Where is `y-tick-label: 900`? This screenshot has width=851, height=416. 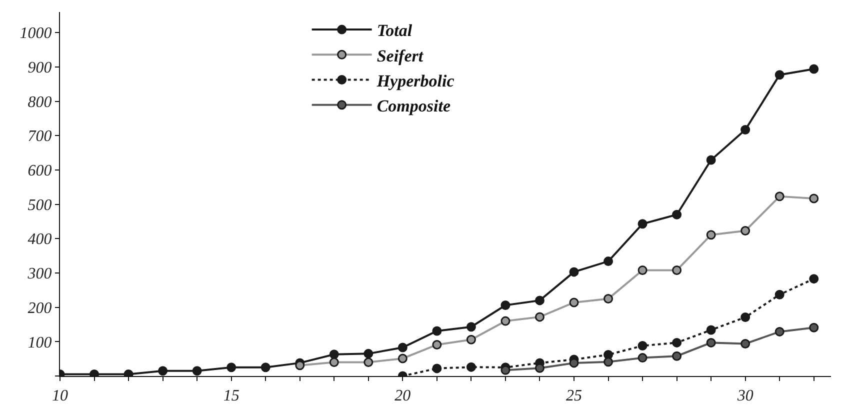 y-tick-label: 900 is located at coordinates (40, 68).